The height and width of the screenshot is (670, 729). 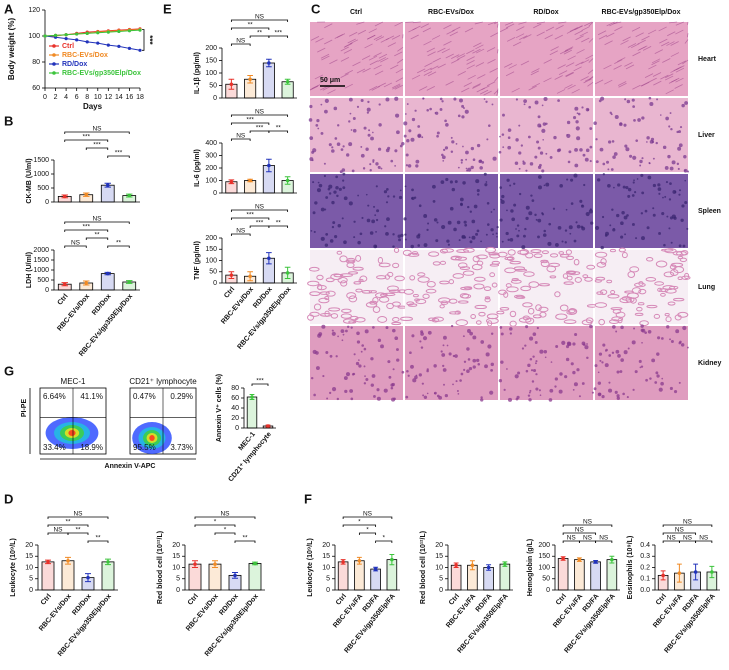 I want to click on point, so click(x=66, y=35).